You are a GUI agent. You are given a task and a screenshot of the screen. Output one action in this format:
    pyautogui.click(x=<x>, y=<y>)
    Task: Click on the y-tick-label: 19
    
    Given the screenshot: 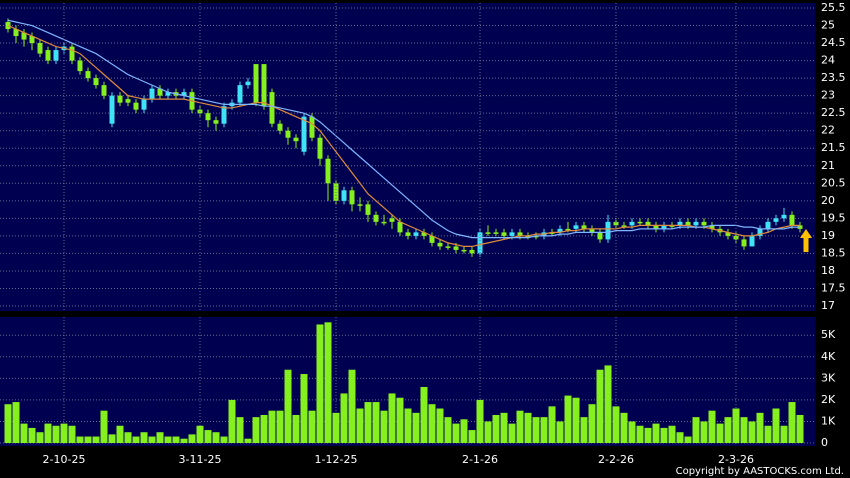 What is the action you would take?
    pyautogui.click(x=828, y=235)
    